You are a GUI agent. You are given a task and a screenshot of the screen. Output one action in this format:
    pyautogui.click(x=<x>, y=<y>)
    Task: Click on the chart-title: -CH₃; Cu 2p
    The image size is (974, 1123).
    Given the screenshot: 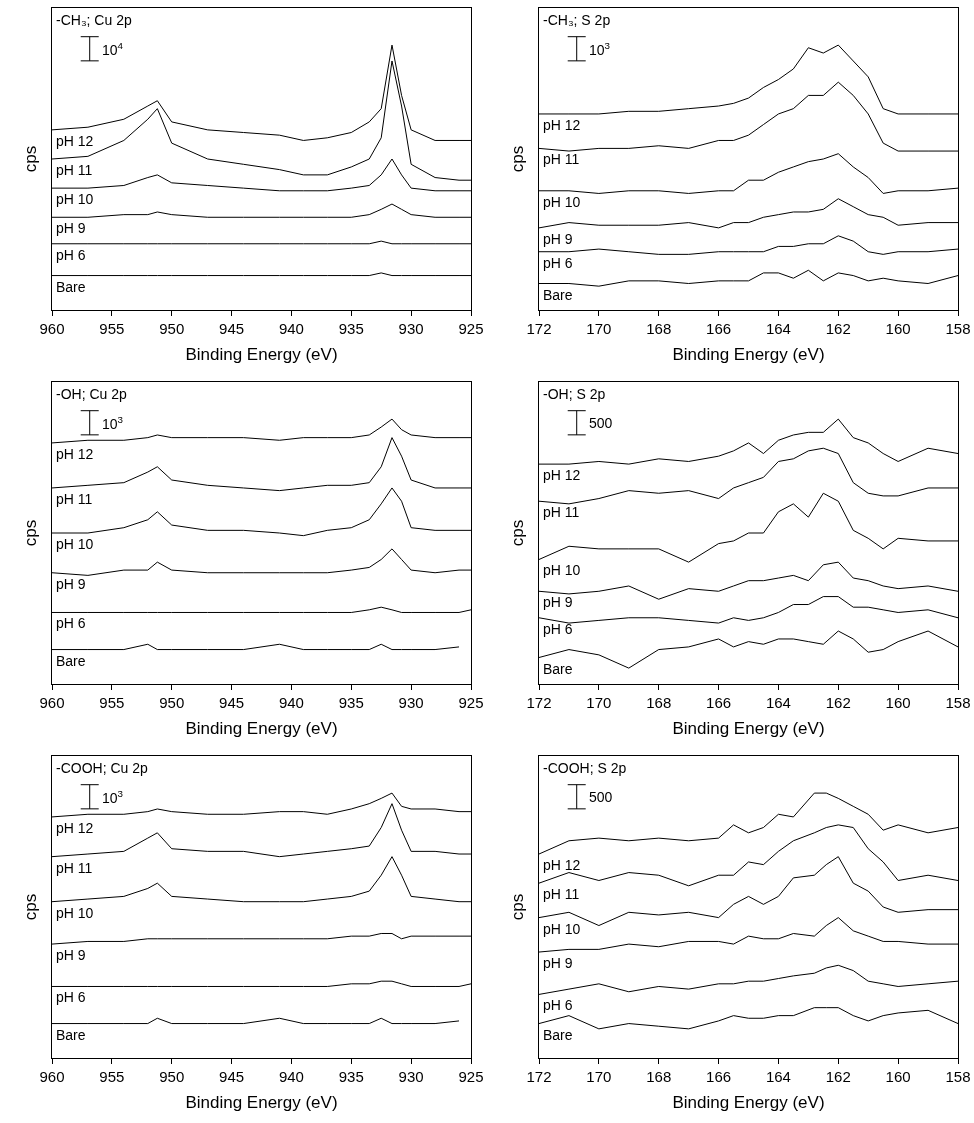 What is the action you would take?
    pyautogui.click(x=94, y=20)
    